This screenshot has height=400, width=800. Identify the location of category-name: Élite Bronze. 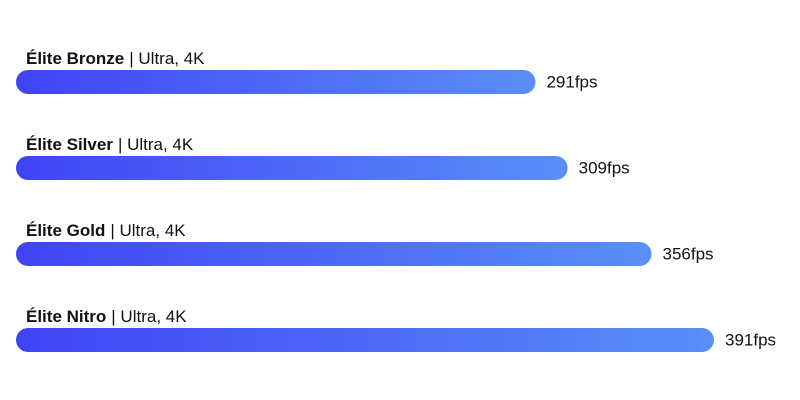
(75, 58).